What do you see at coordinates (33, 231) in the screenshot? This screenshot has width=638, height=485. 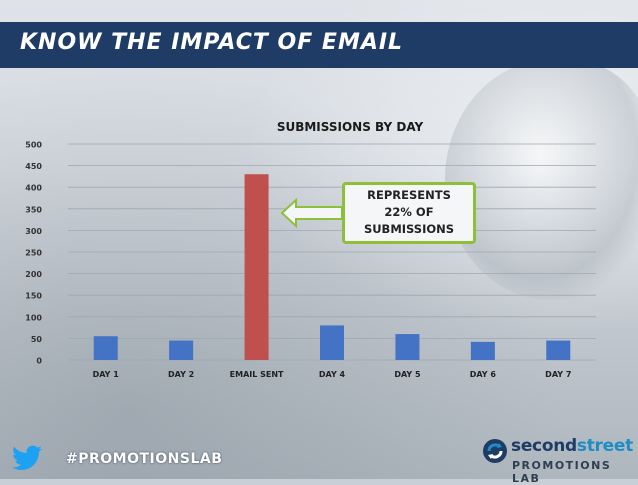 I see `y-tick-label: 300` at bounding box center [33, 231].